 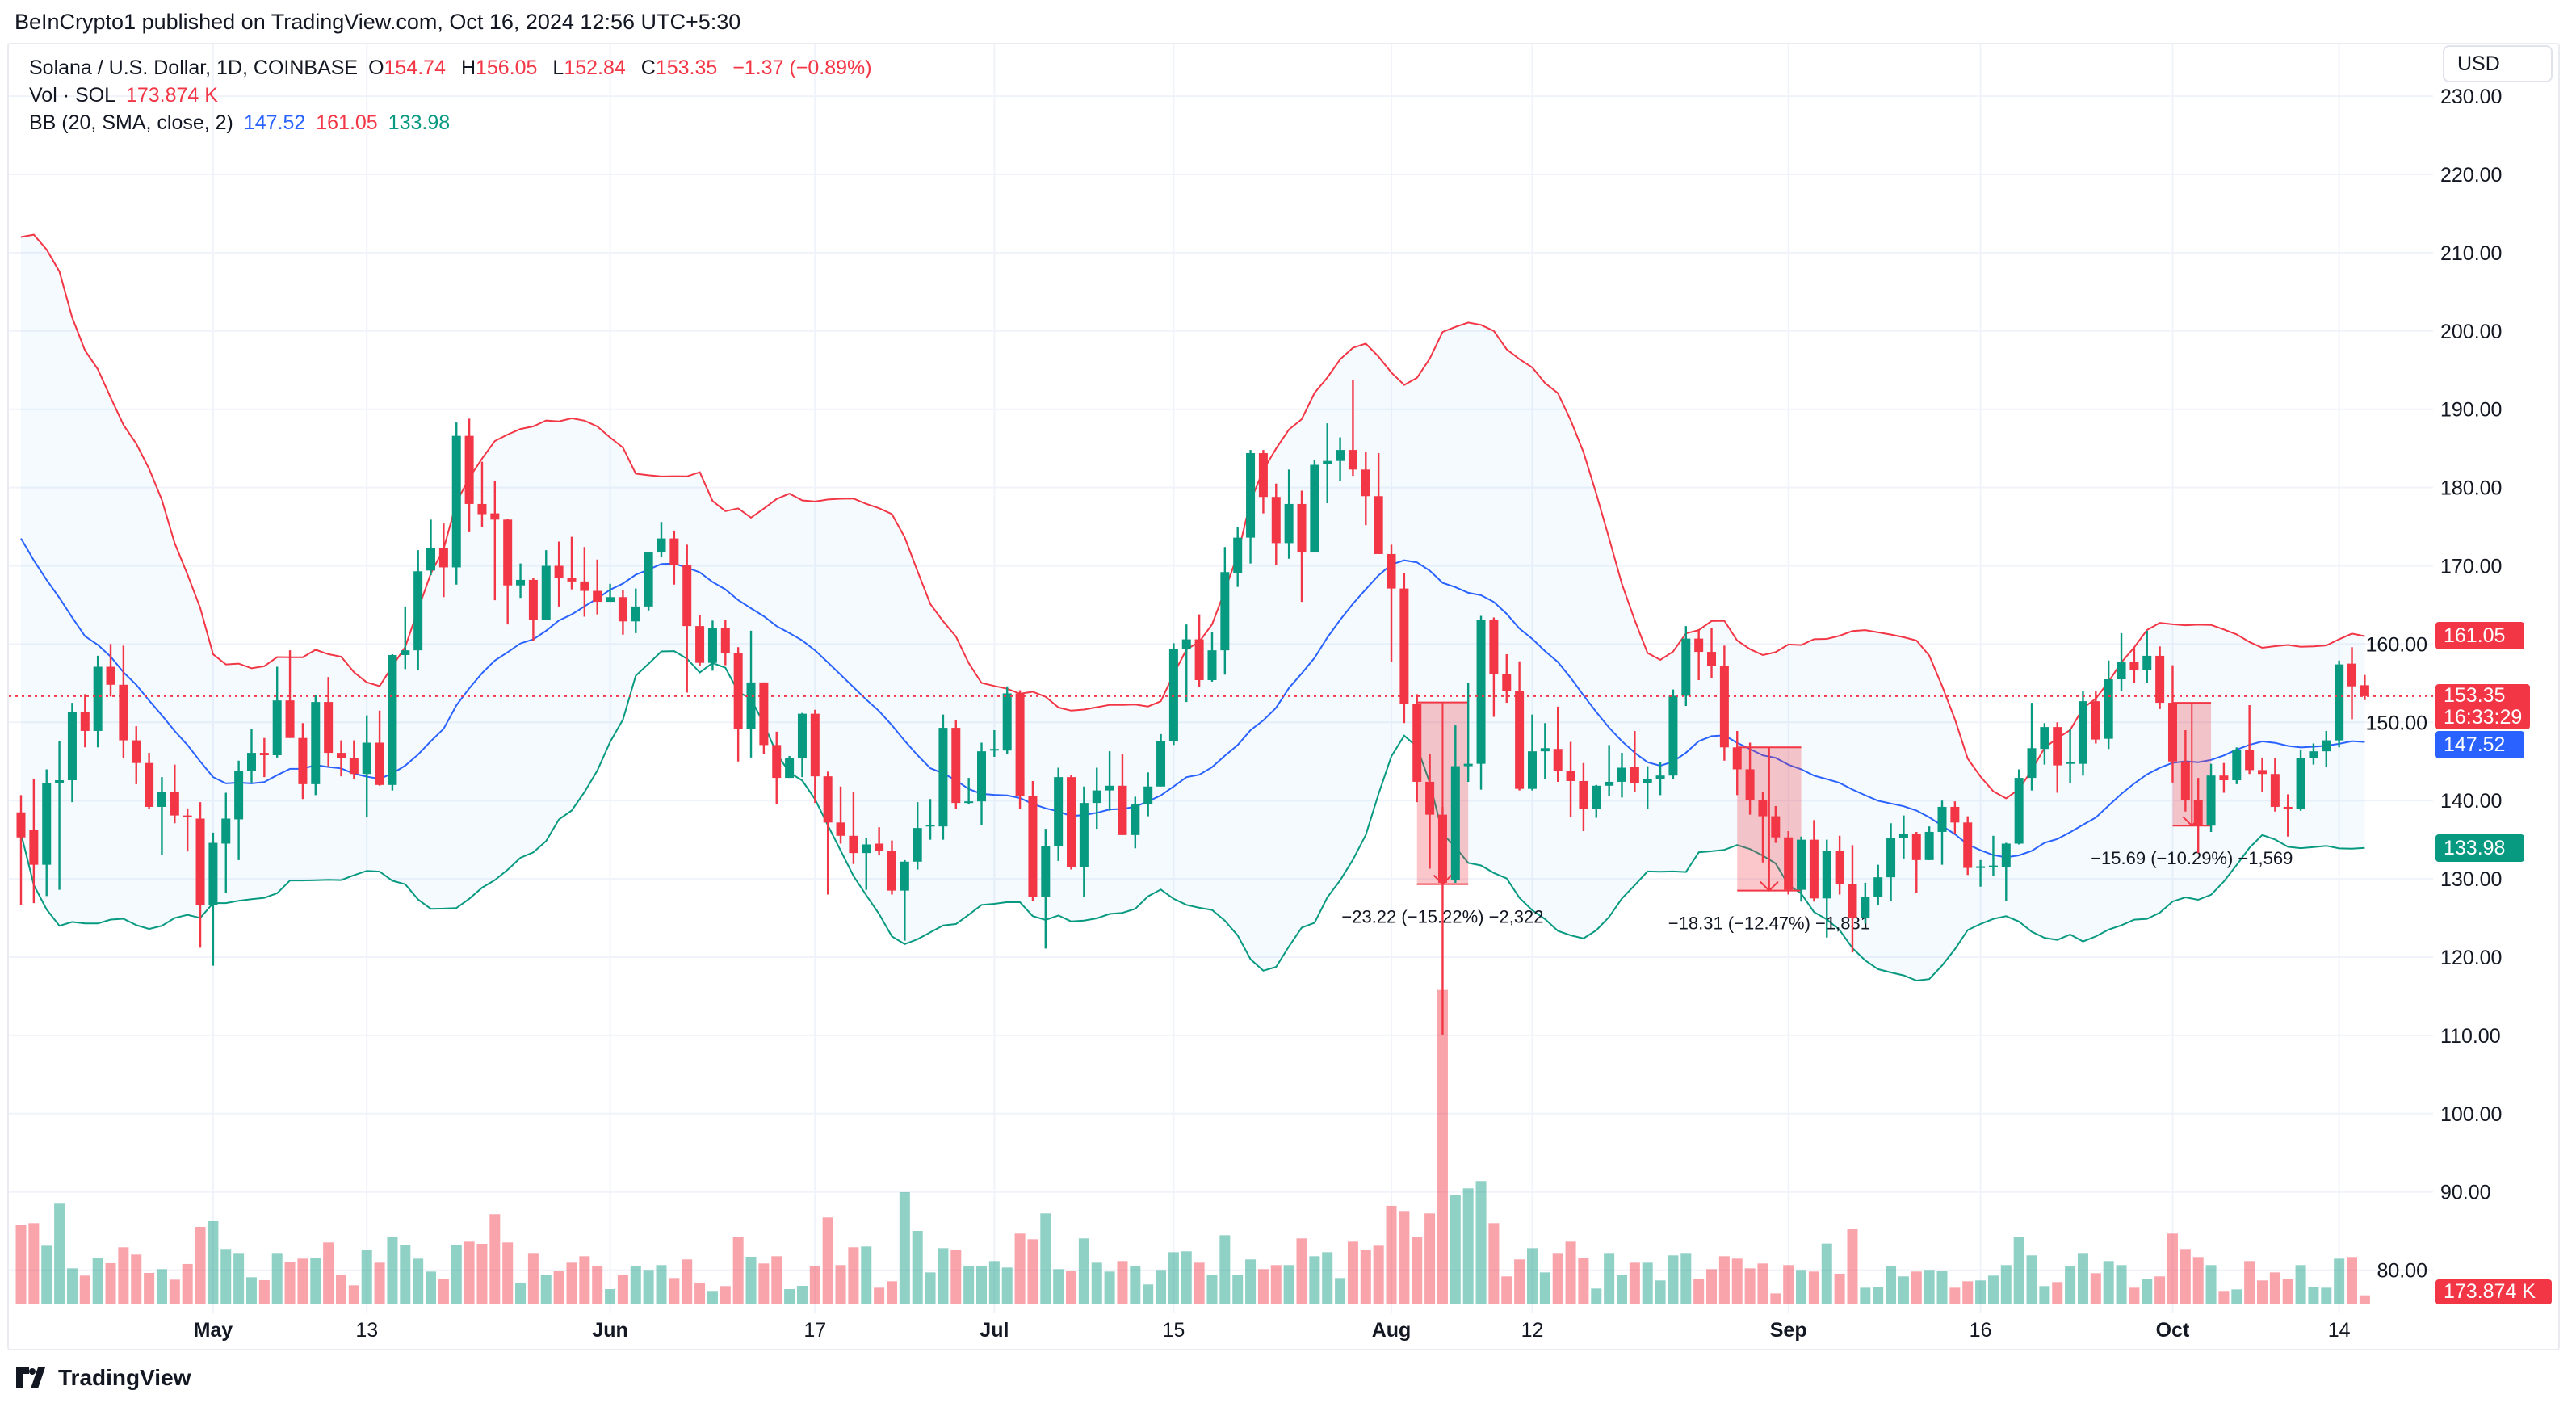 What do you see at coordinates (648, 68) in the screenshot?
I see `close-label: C` at bounding box center [648, 68].